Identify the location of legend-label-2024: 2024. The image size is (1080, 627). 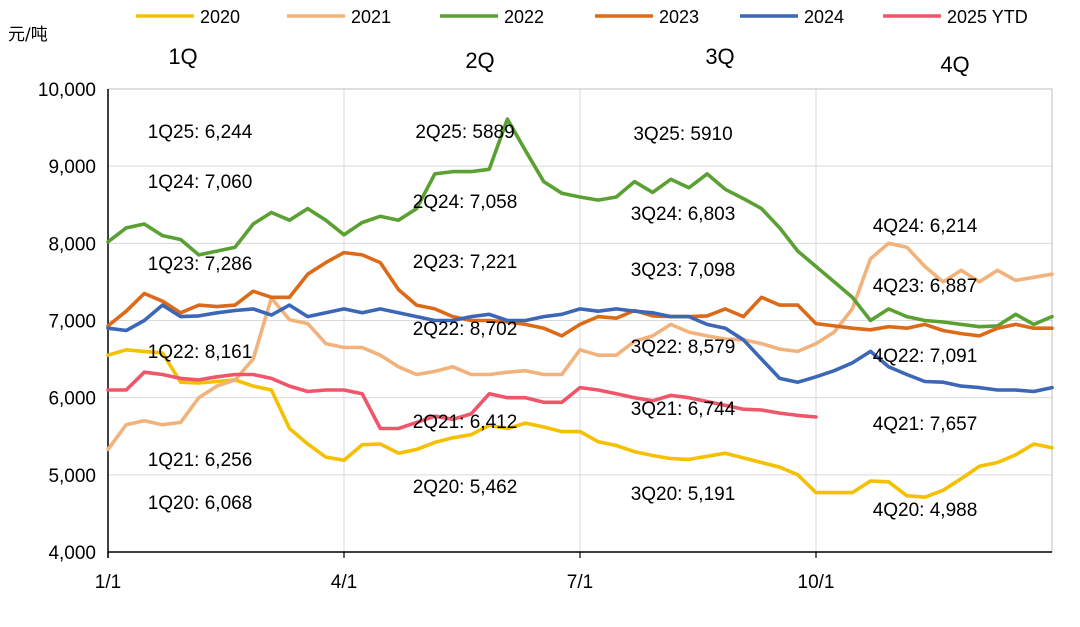
(824, 17).